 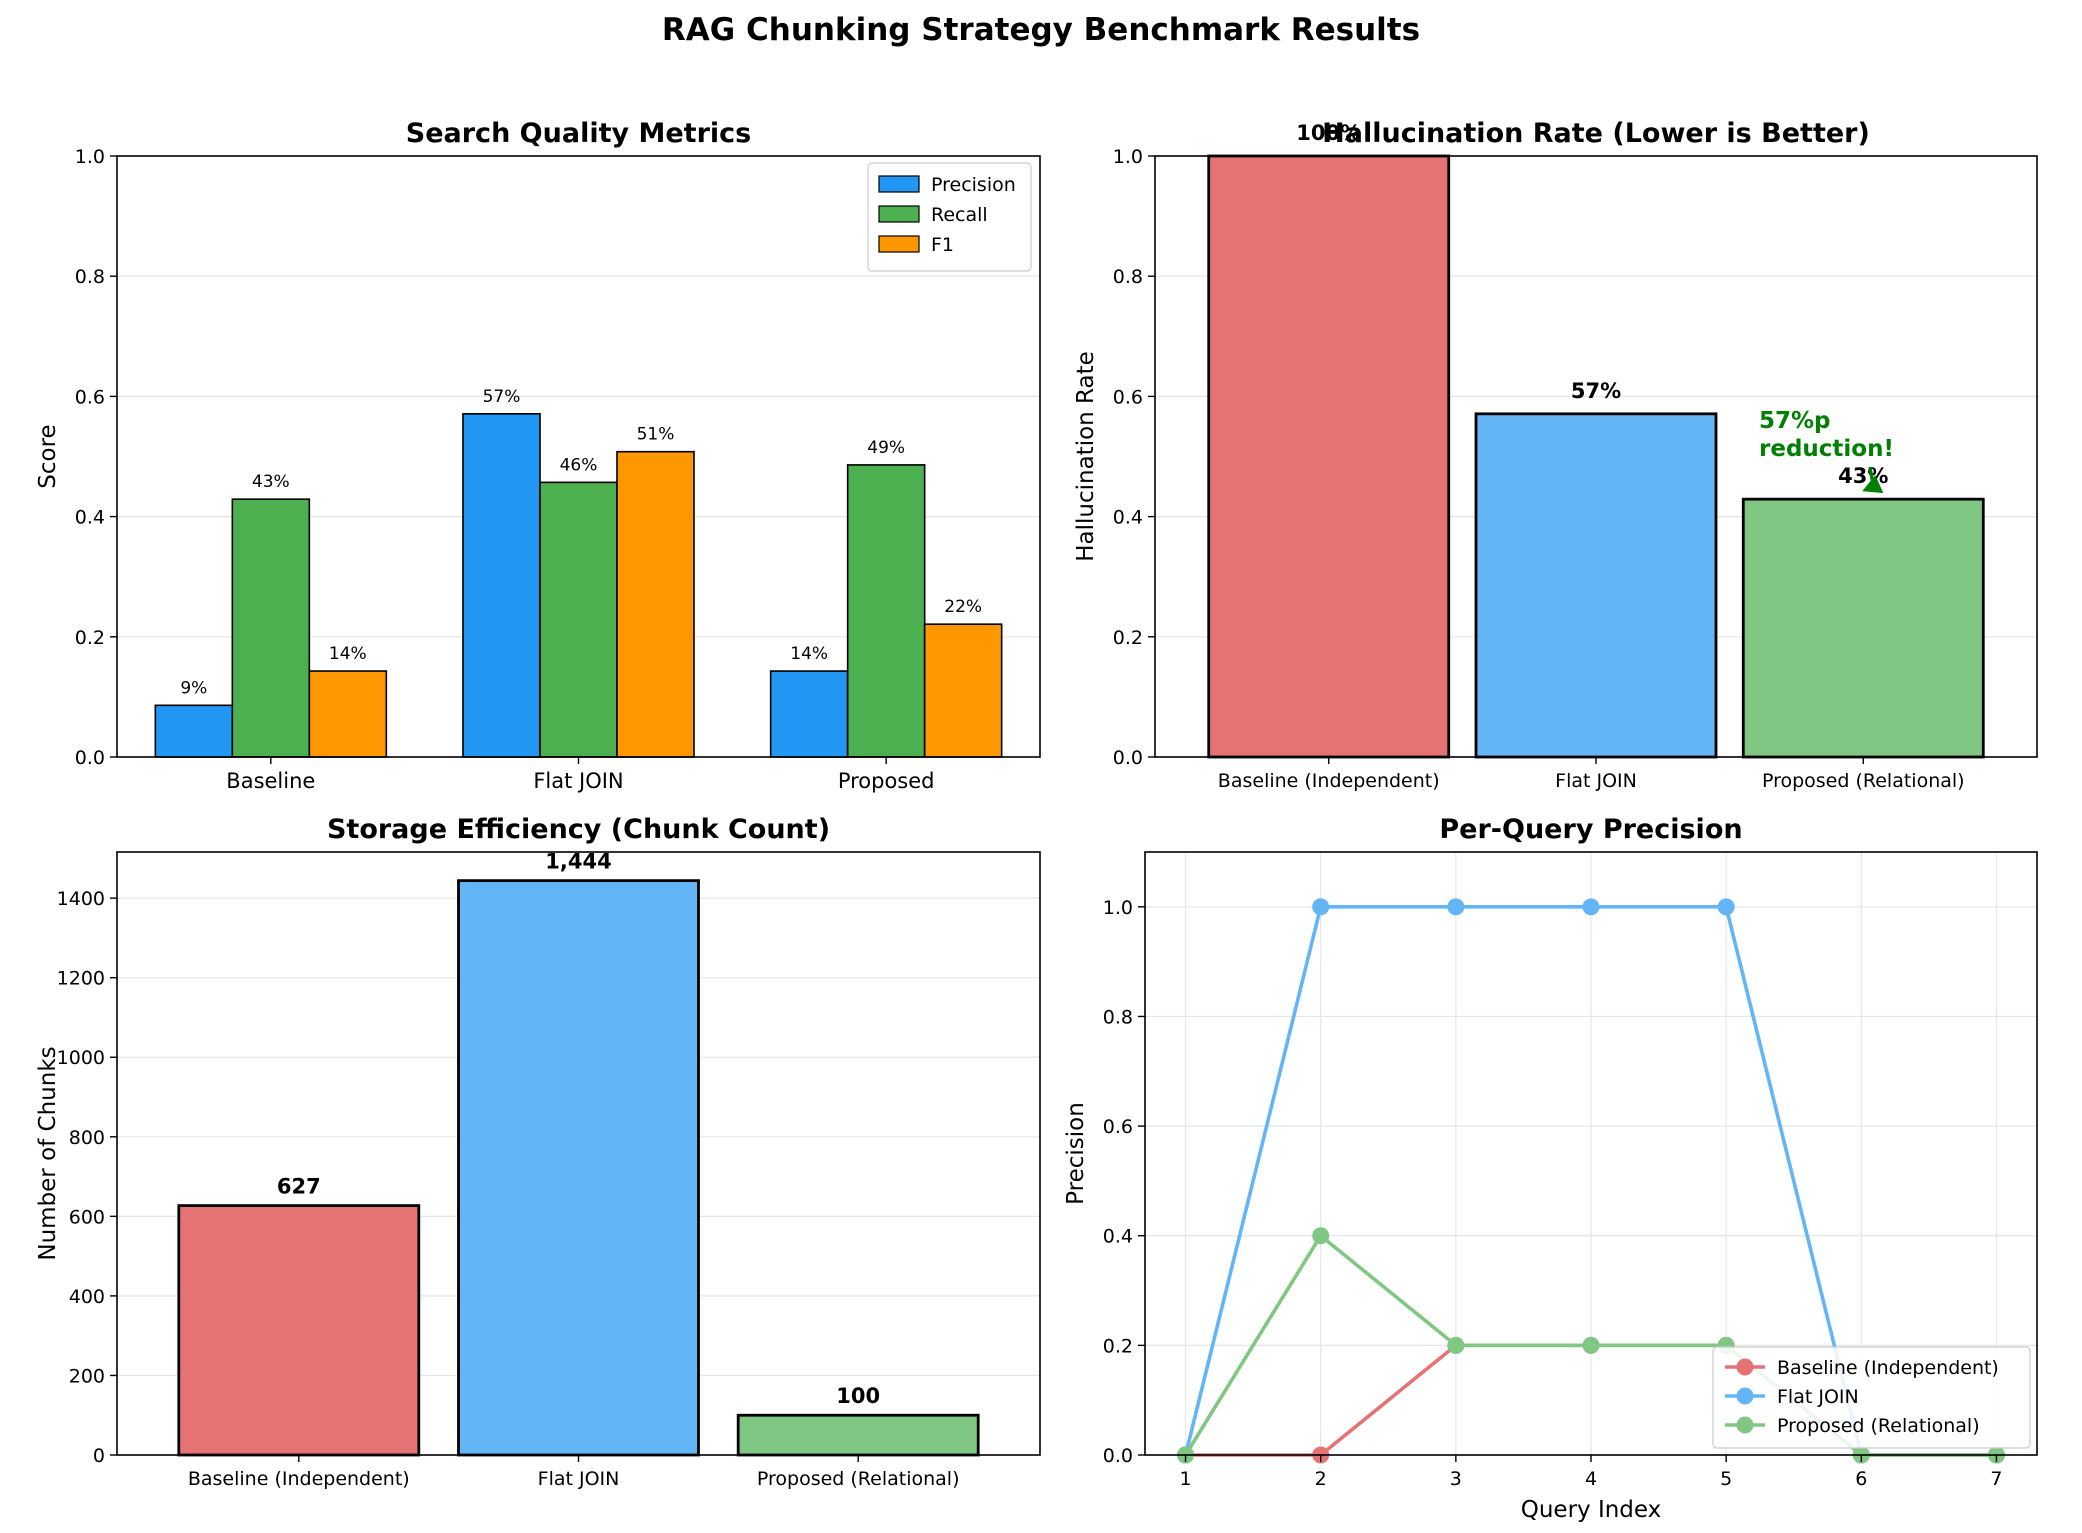 What do you see at coordinates (1321, 1479) in the screenshot?
I see `x-tick-label: 2` at bounding box center [1321, 1479].